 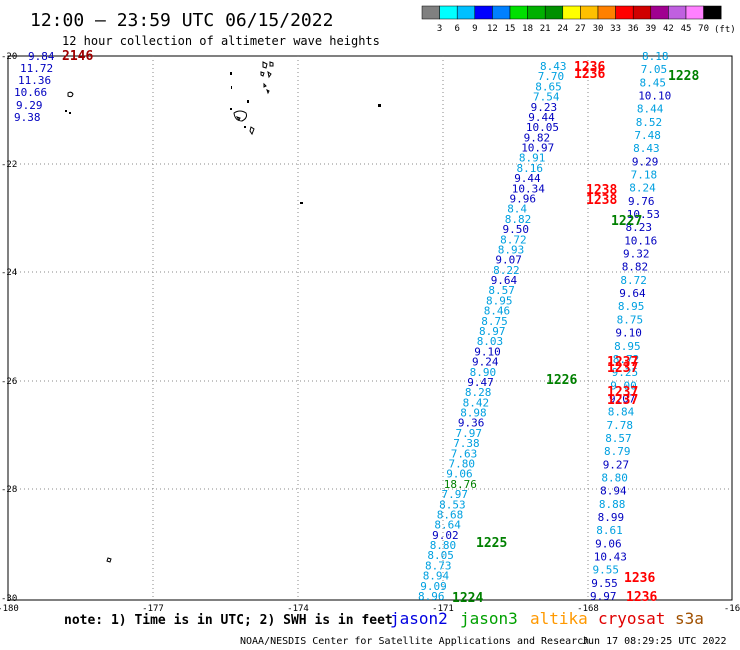 I want to click on time-label: 1225, so click(x=491, y=543).